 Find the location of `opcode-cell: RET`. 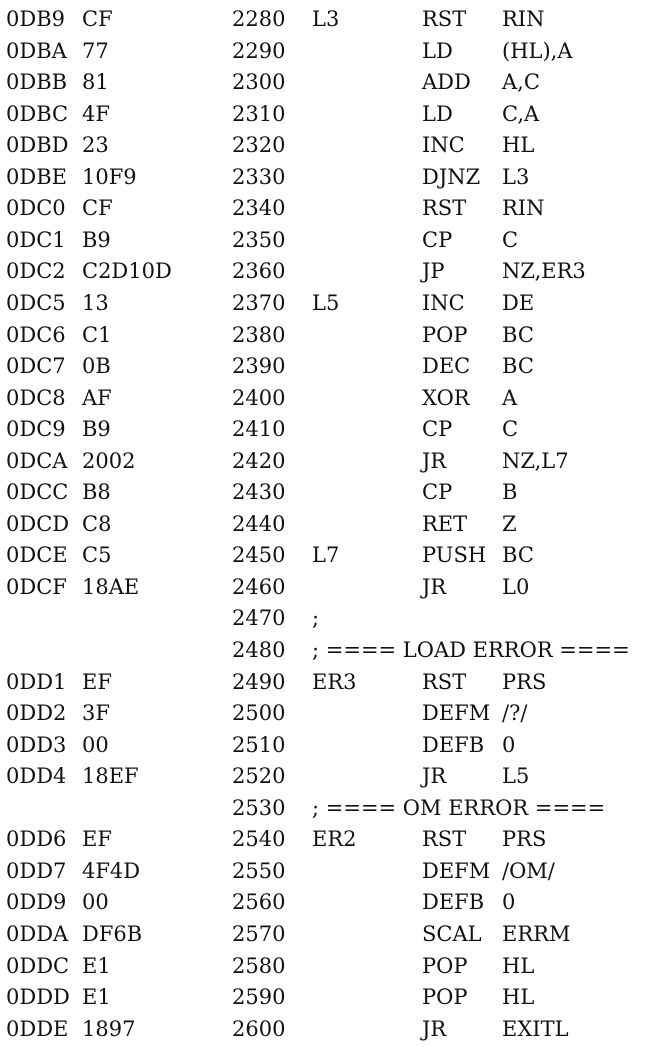

opcode-cell: RET is located at coordinates (445, 523).